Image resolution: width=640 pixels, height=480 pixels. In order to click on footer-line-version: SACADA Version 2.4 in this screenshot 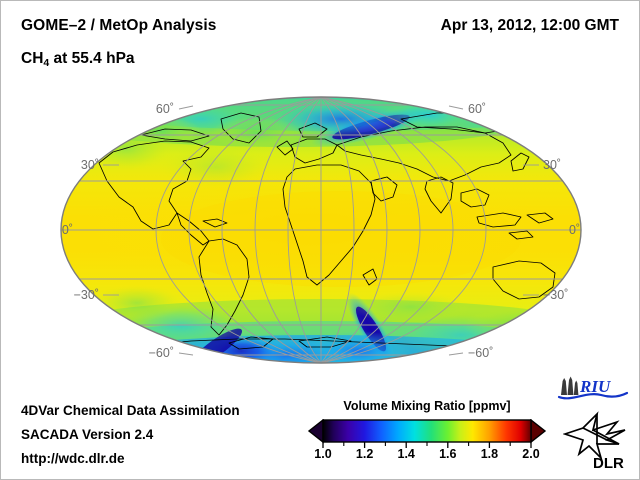, I will do `click(87, 434)`.